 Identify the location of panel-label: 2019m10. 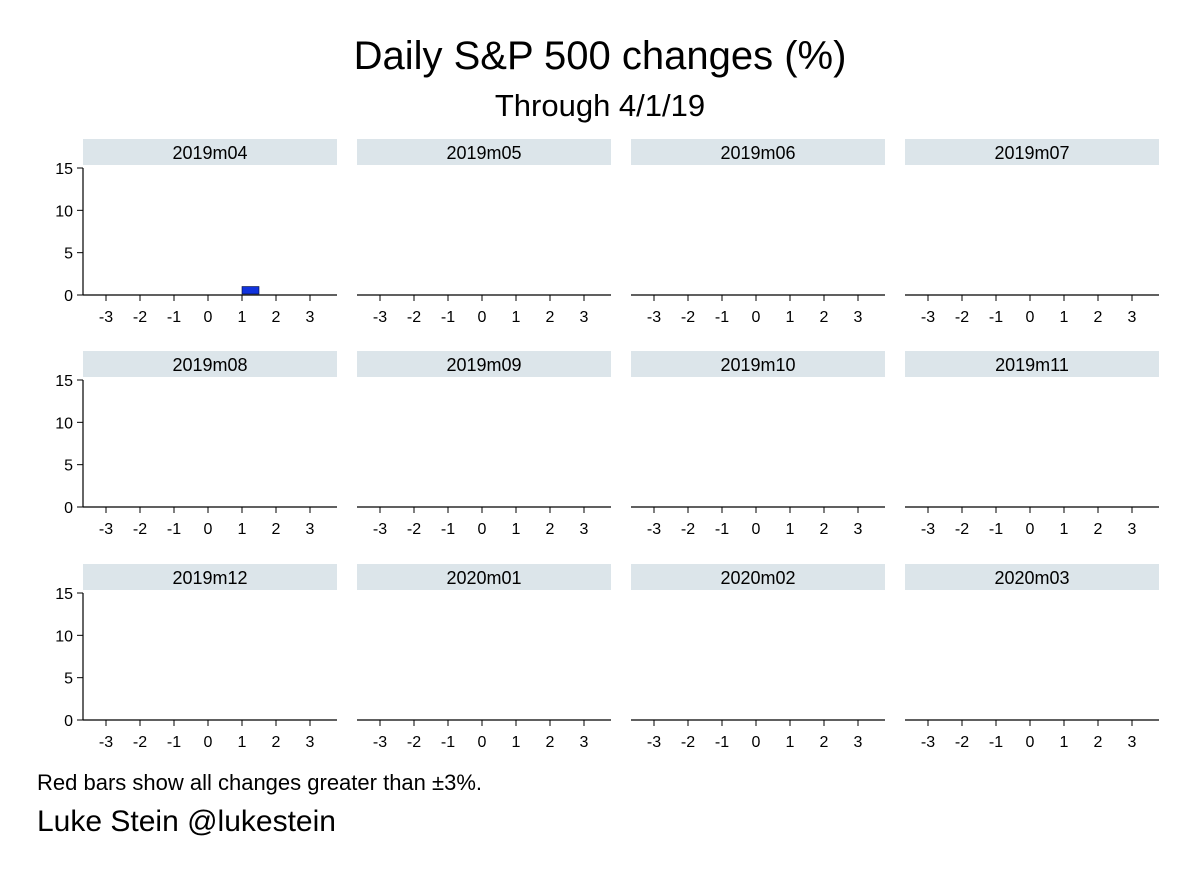
(757, 365).